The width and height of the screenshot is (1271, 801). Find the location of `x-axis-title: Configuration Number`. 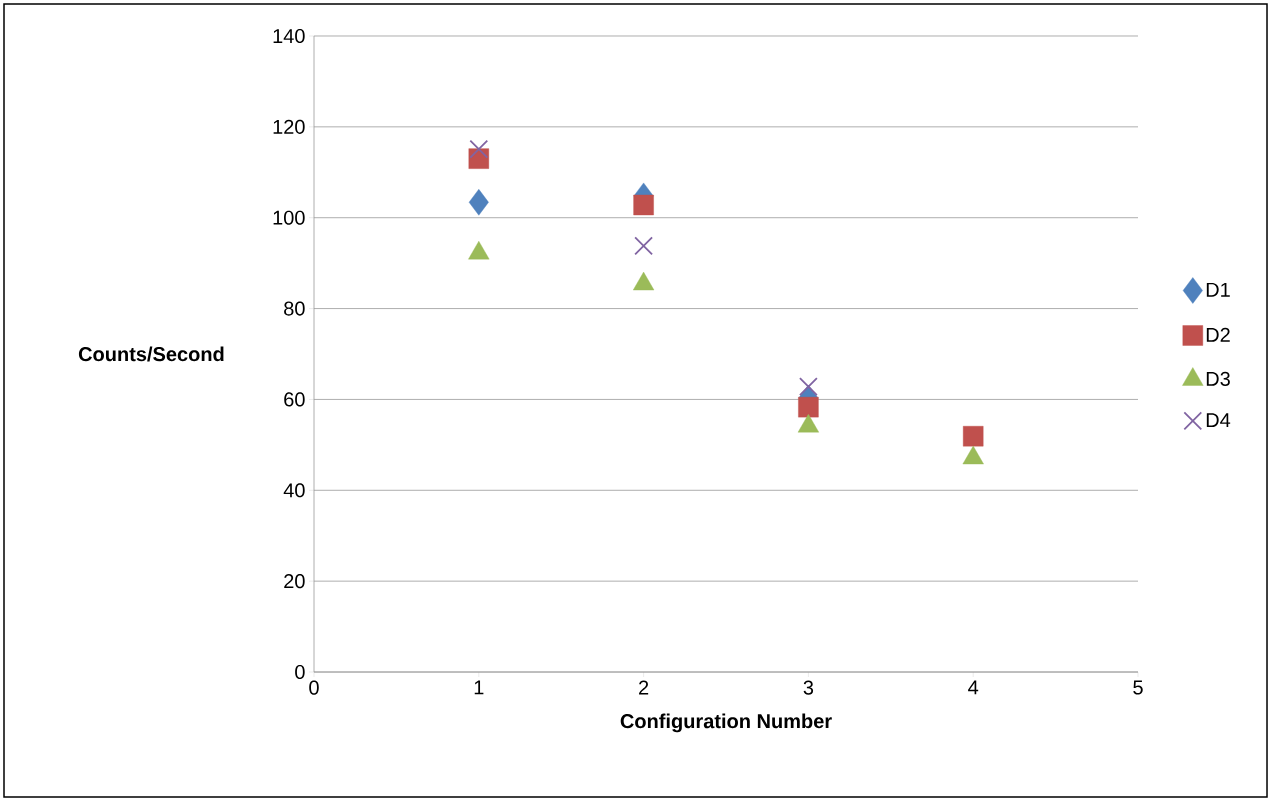

x-axis-title: Configuration Number is located at coordinates (726, 723).